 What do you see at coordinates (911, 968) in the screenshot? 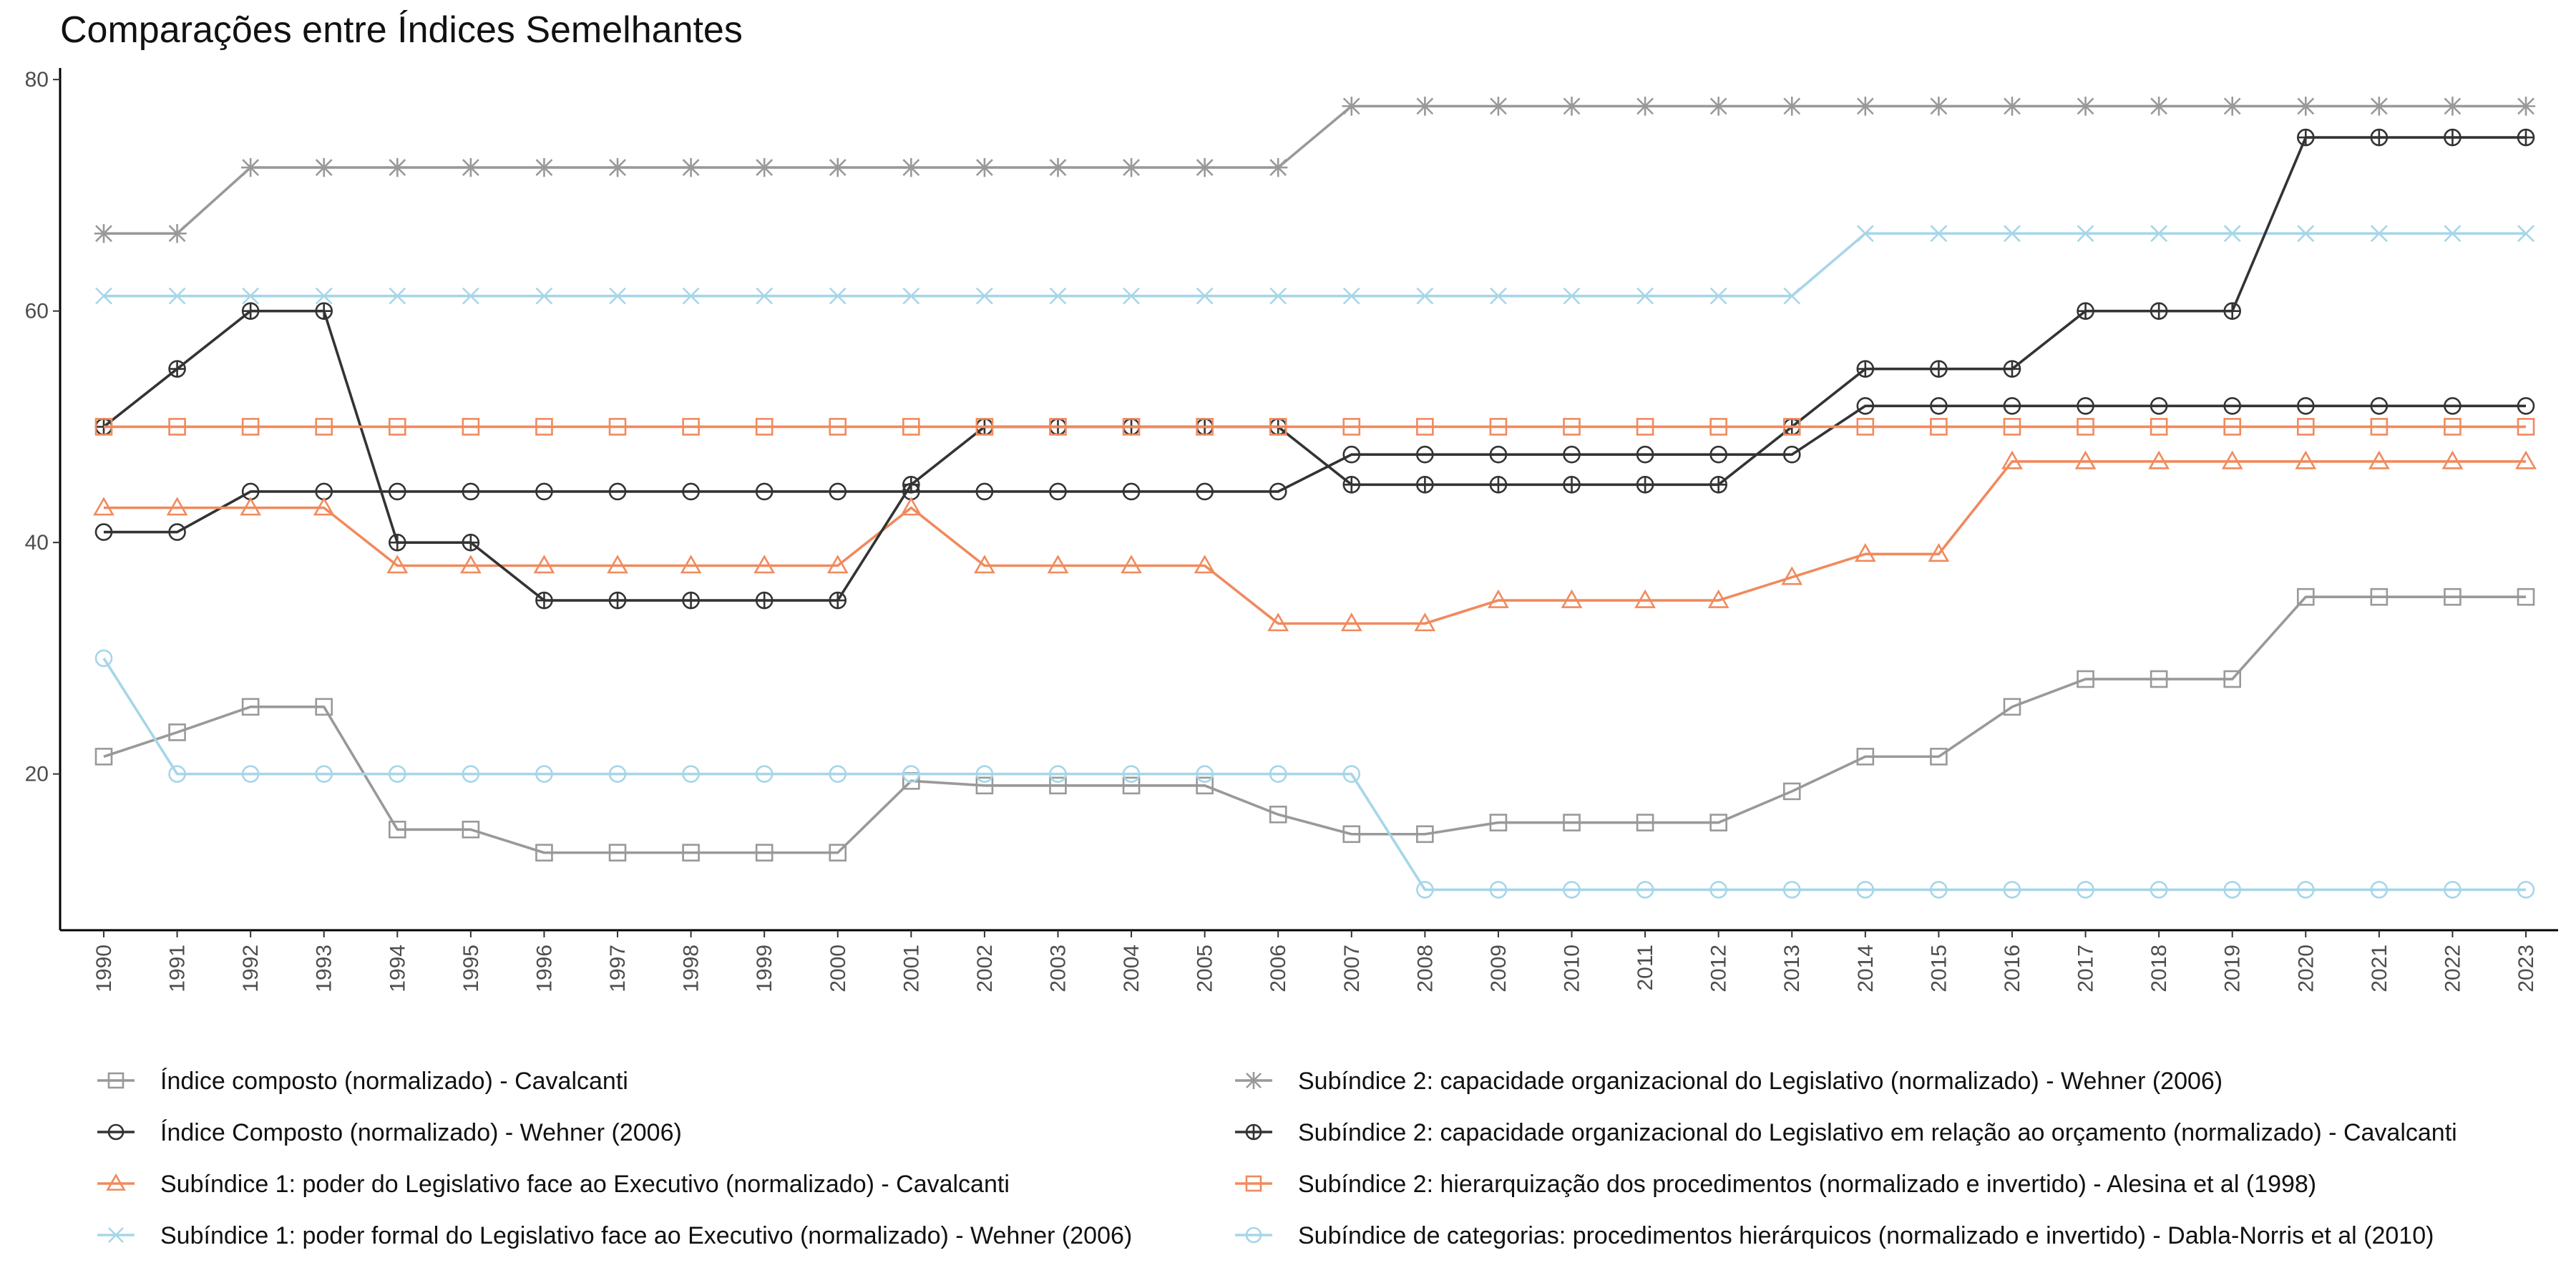
I see `x-tick-label: 2001` at bounding box center [911, 968].